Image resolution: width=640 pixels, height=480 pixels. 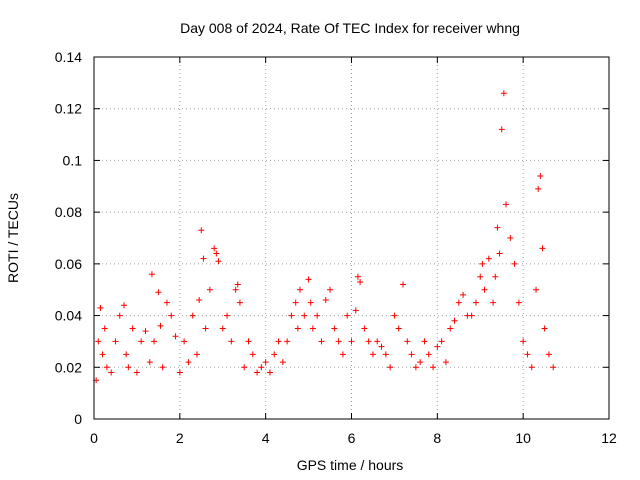 What do you see at coordinates (68, 109) in the screenshot?
I see `y-tick-label: 0.12` at bounding box center [68, 109].